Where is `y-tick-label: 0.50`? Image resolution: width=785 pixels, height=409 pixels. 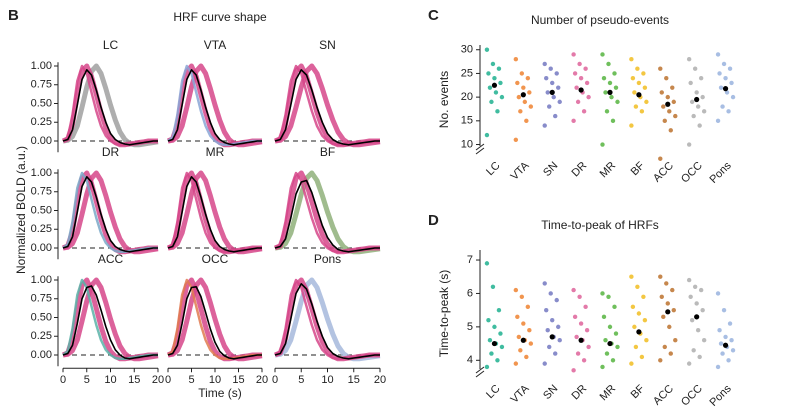
y-tick-label: 0.50 is located at coordinates (41, 317).